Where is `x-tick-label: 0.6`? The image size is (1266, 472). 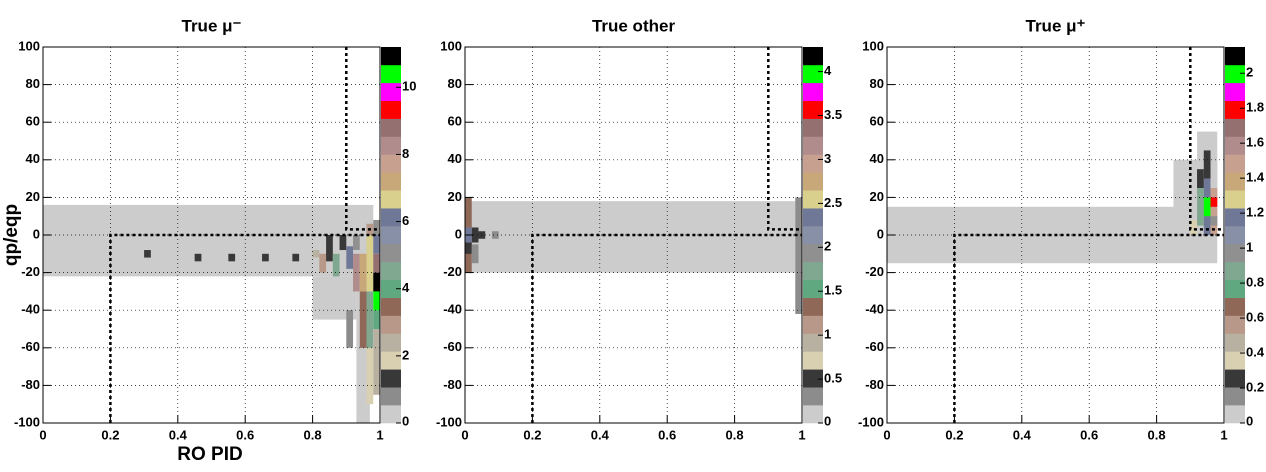
x-tick-label: 0.6 is located at coordinates (1089, 434).